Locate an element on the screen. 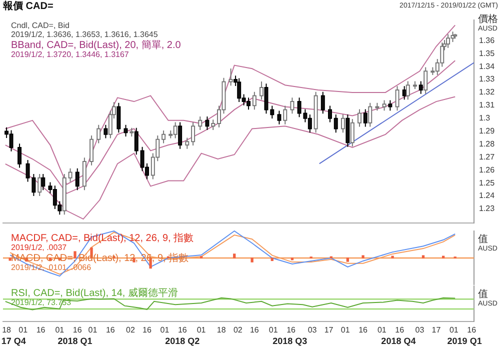  y-tick-label: 1.29 is located at coordinates (487, 131).